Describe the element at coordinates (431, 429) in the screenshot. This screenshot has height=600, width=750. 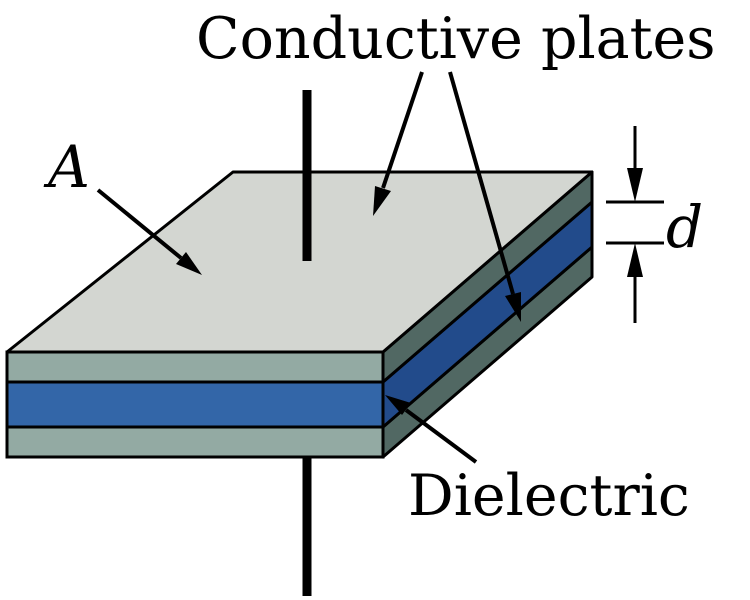
I see `arrow-dielectric` at that location.